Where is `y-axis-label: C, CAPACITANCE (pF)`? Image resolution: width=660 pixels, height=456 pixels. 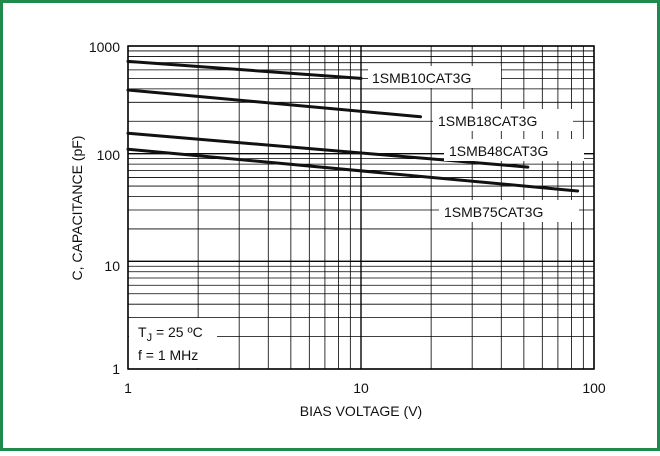 y-axis-label: C, CAPACITANCE (pF) is located at coordinates (77, 208).